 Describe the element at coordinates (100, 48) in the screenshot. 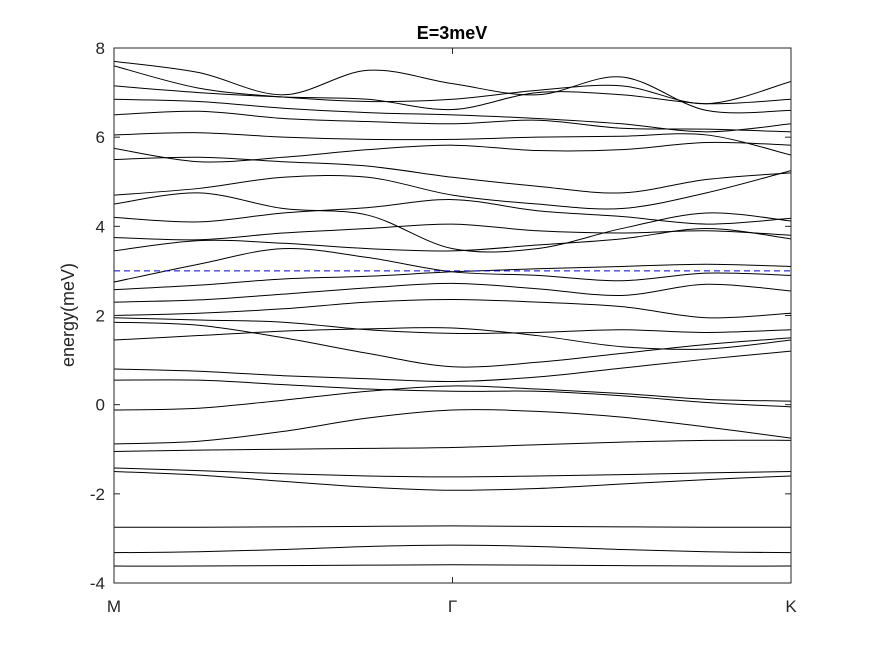

I see `y-tick-label: 8` at that location.